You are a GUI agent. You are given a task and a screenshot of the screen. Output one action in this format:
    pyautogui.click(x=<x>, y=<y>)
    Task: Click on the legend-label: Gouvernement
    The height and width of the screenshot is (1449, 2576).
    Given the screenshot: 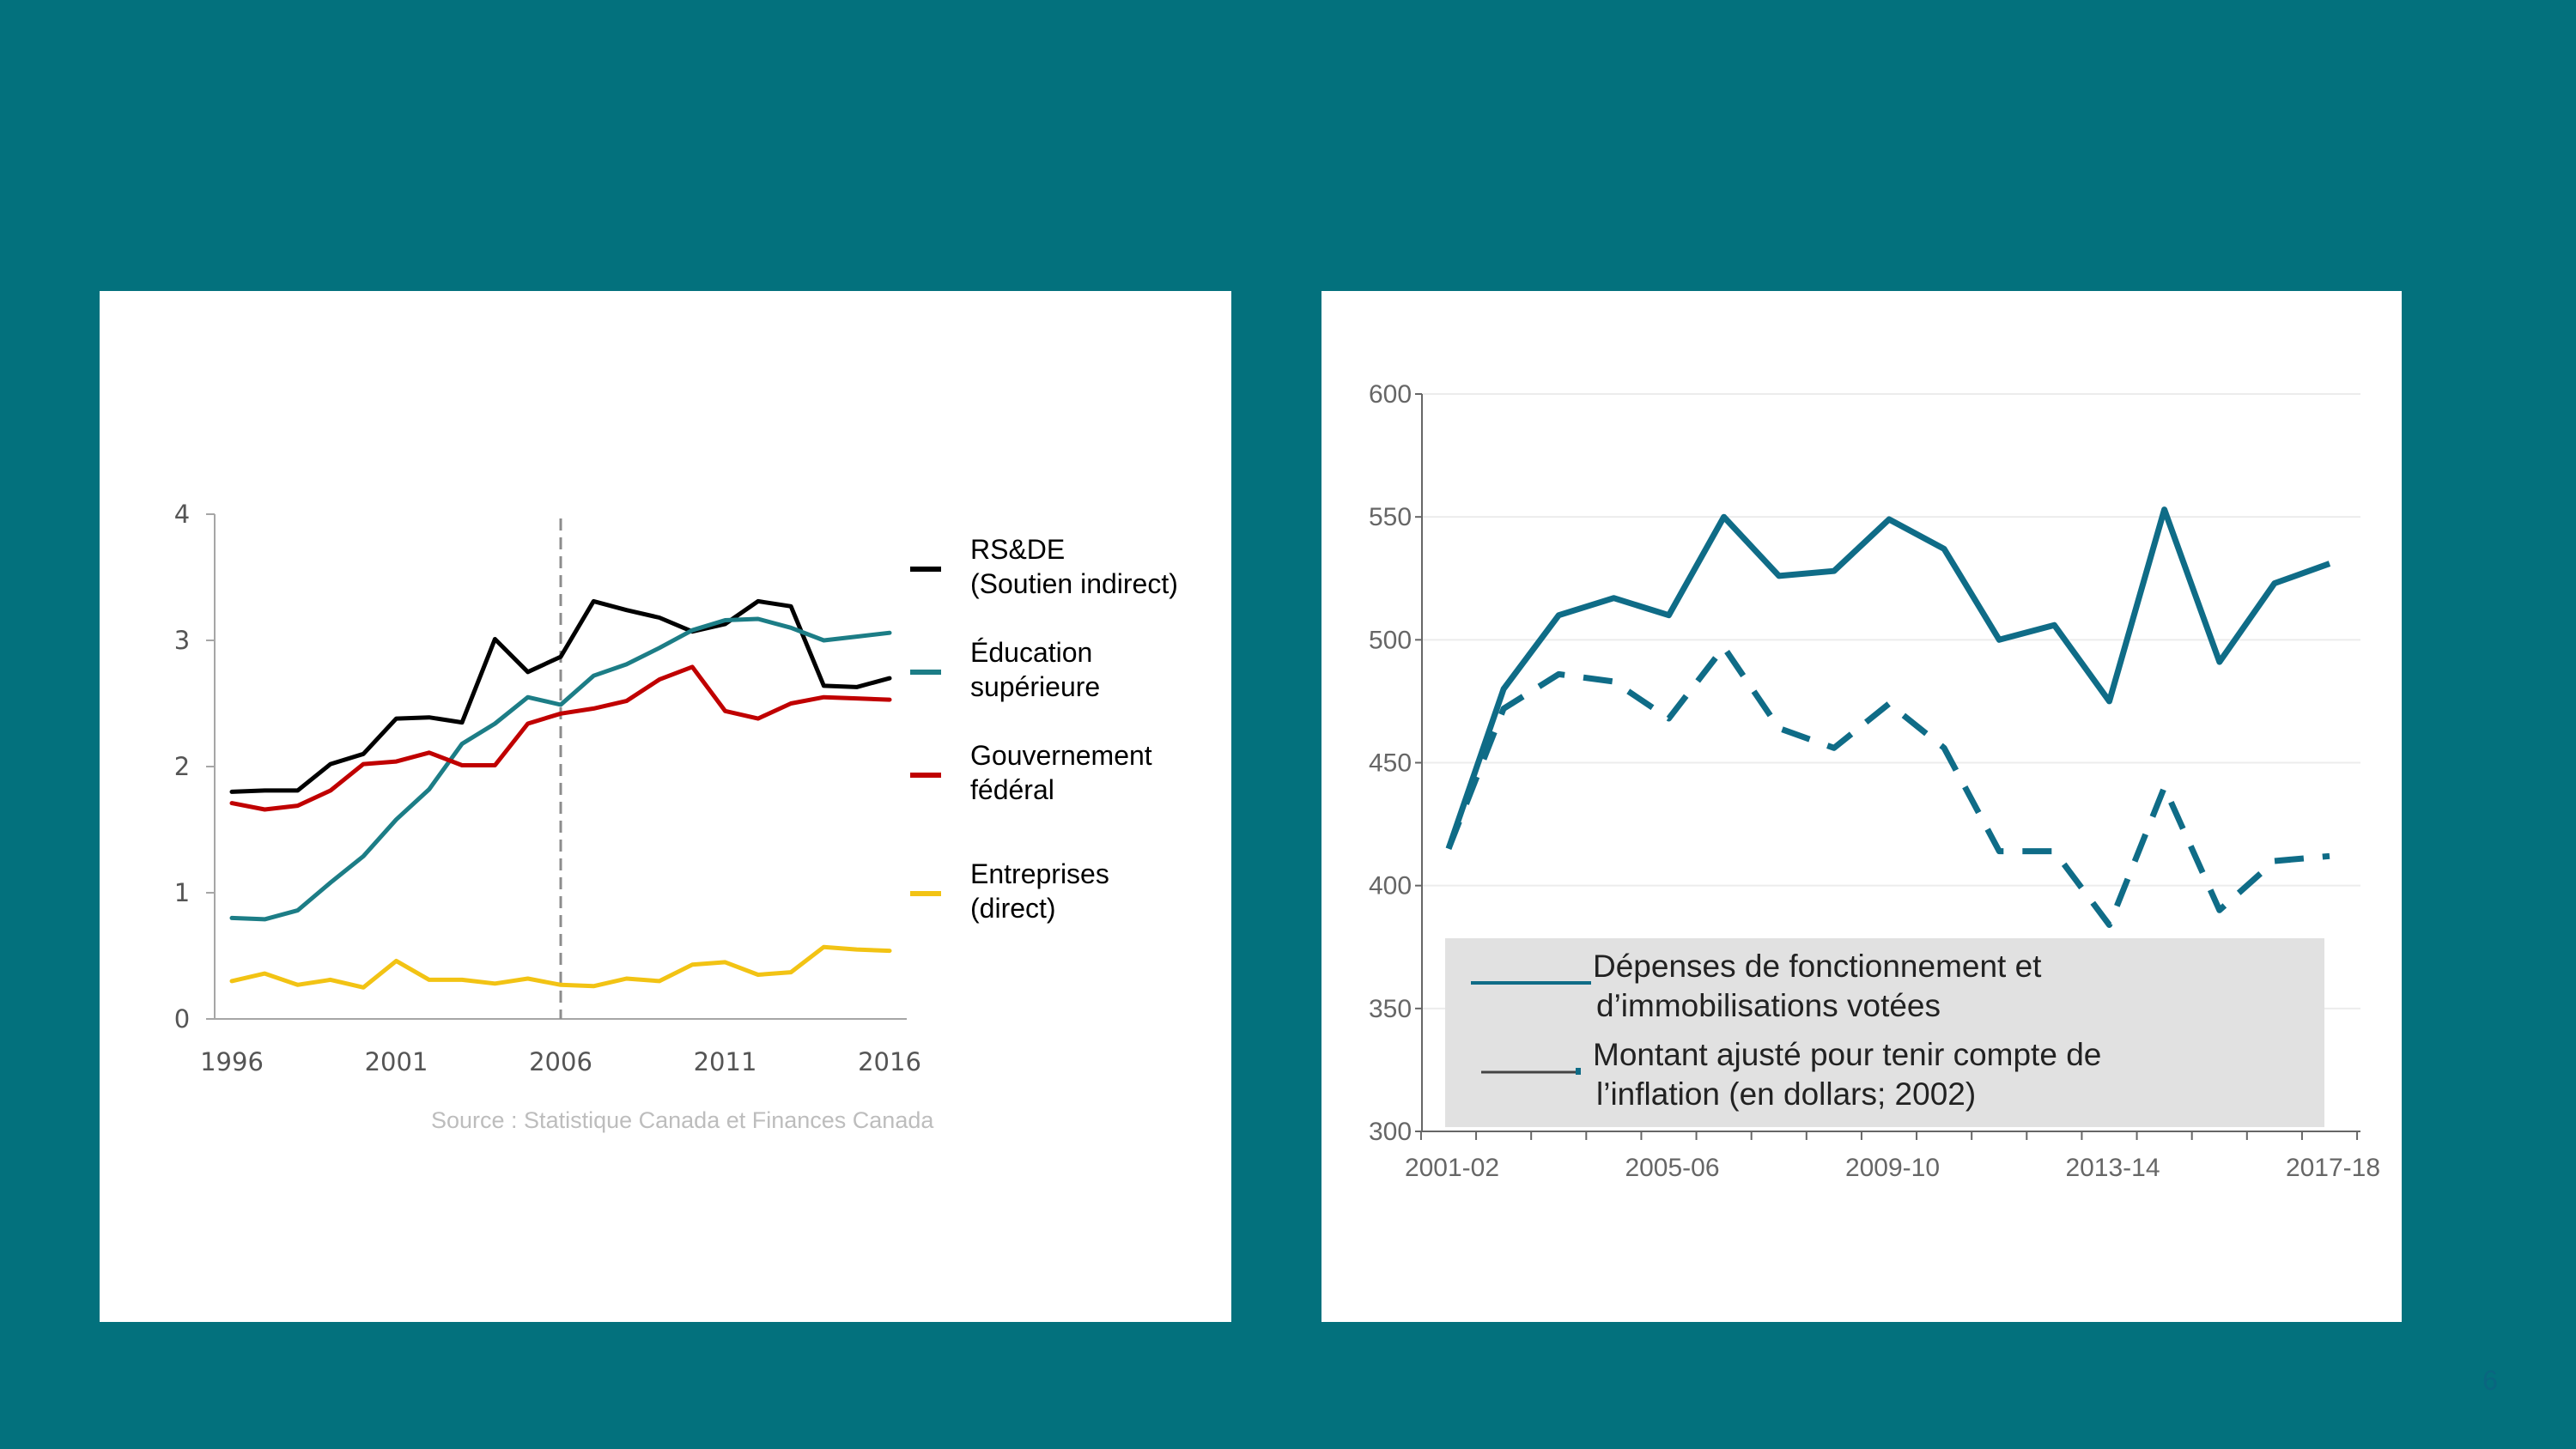 What is the action you would take?
    pyautogui.click(x=1061, y=755)
    